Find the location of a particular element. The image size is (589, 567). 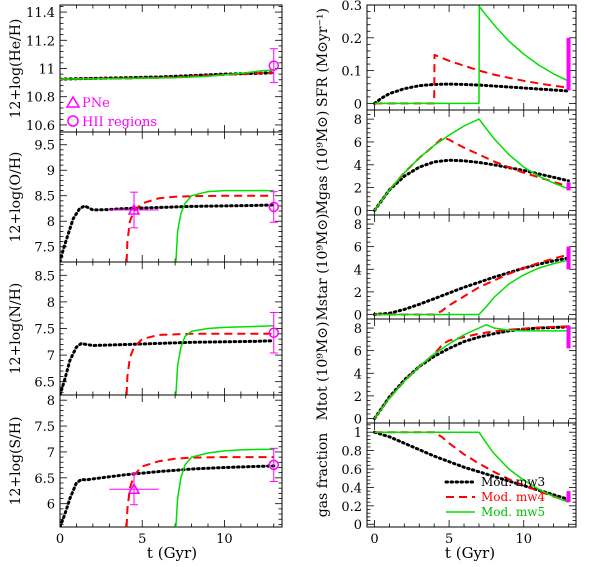

y-axis-label: 12+log(O/H) is located at coordinates (16, 197).